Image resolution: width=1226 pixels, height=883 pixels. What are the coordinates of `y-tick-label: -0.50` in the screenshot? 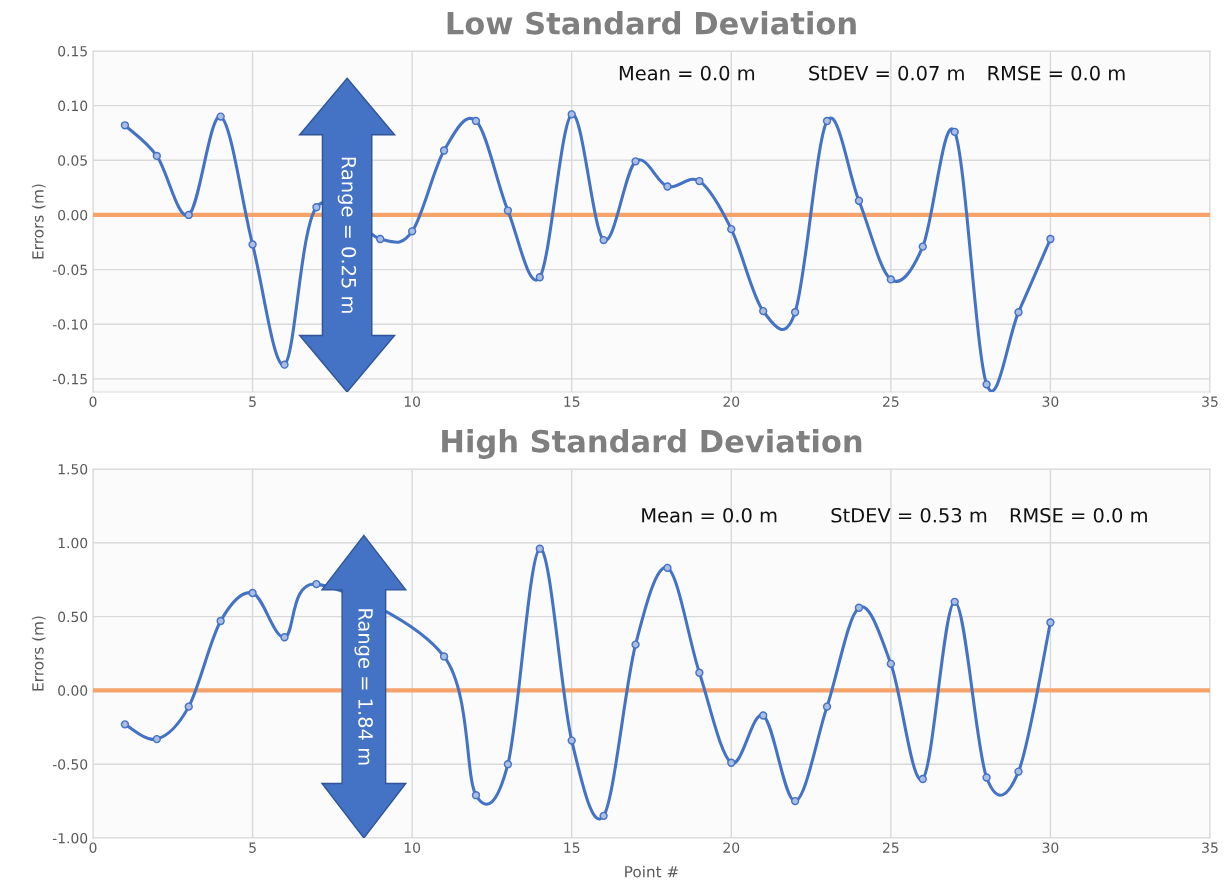 It's located at (70, 764).